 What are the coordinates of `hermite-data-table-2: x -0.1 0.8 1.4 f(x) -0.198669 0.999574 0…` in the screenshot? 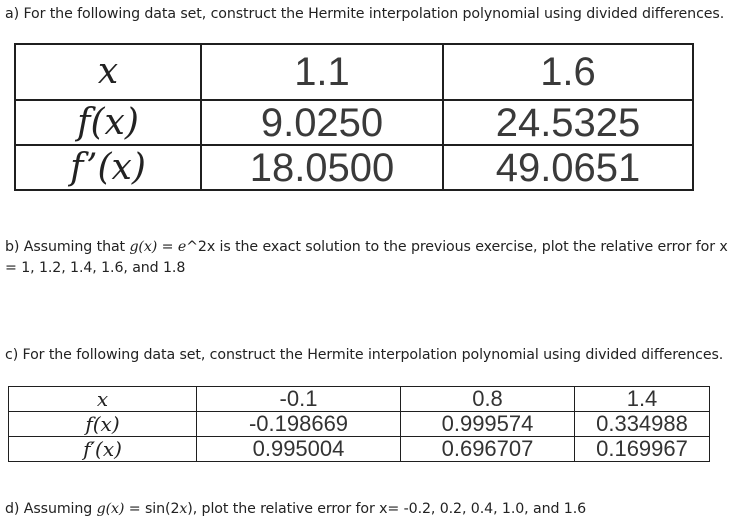 It's located at (359, 424).